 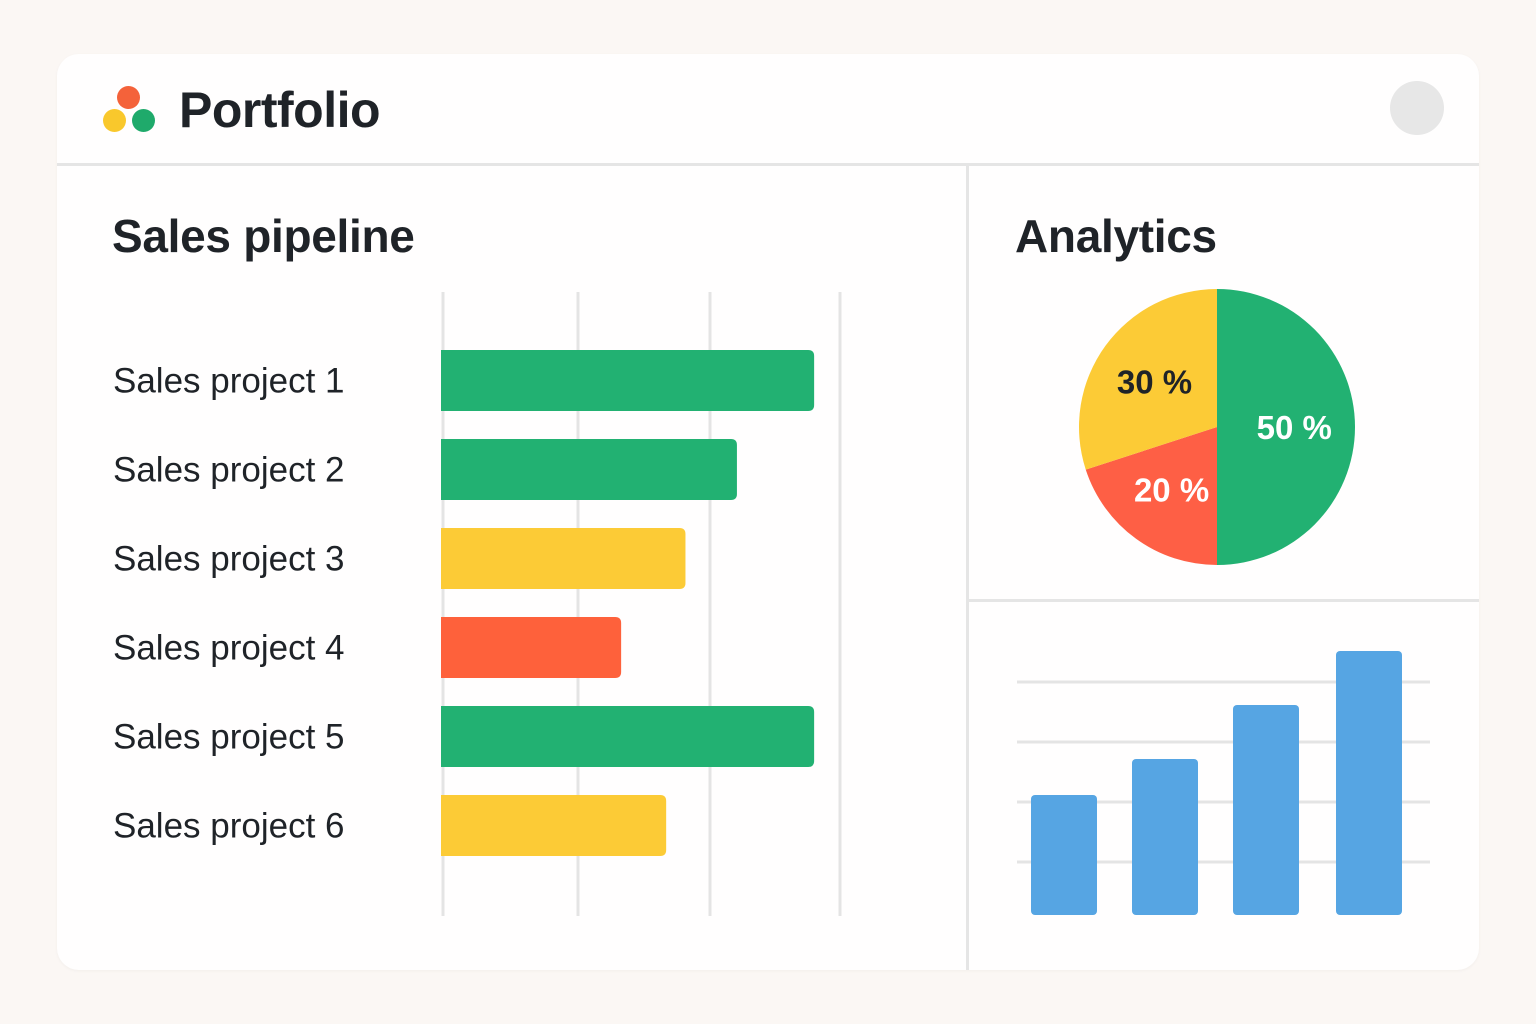 What do you see at coordinates (229, 737) in the screenshot?
I see `project-label: Sales project 5` at bounding box center [229, 737].